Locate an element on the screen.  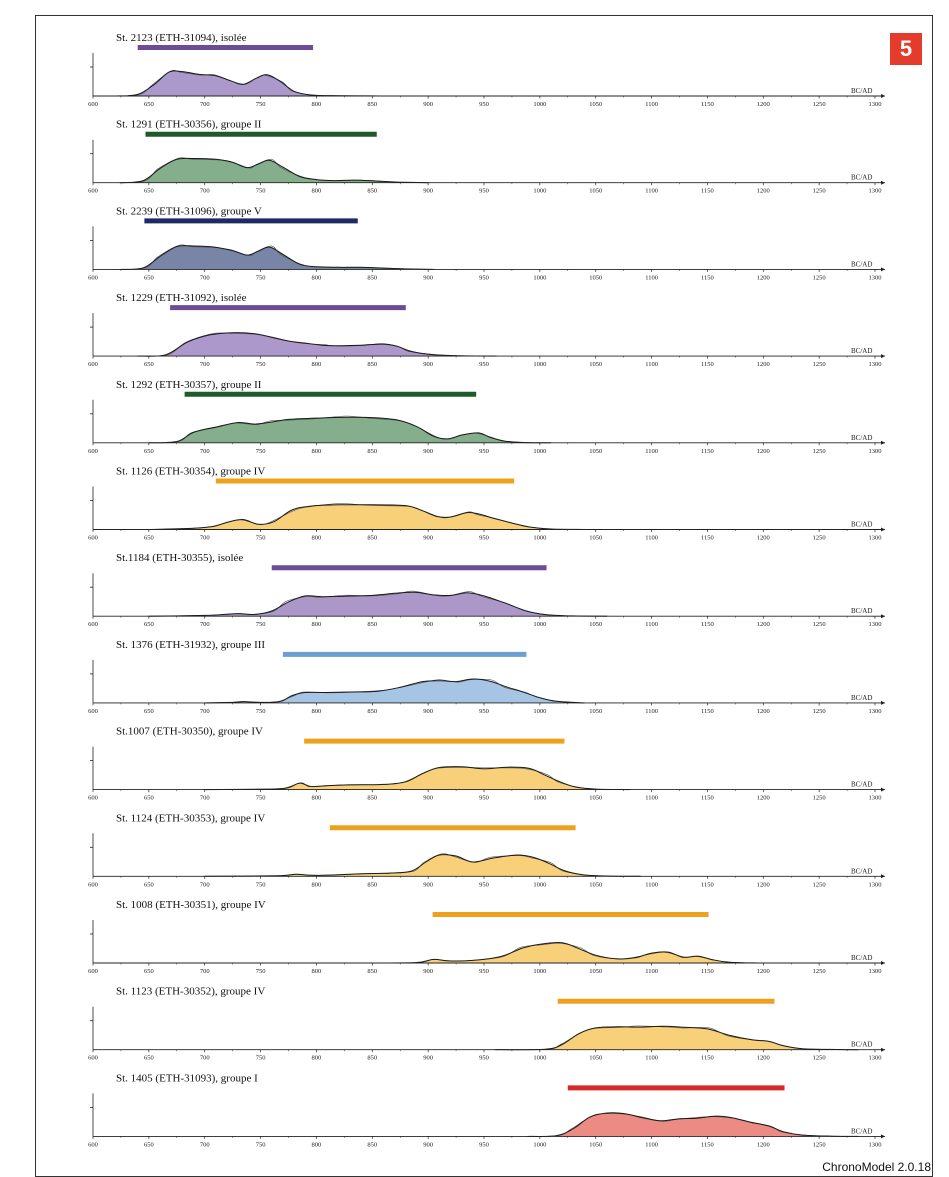
panel-title: St. 1405 (ETH-31093), groupe I is located at coordinates (187, 1078).